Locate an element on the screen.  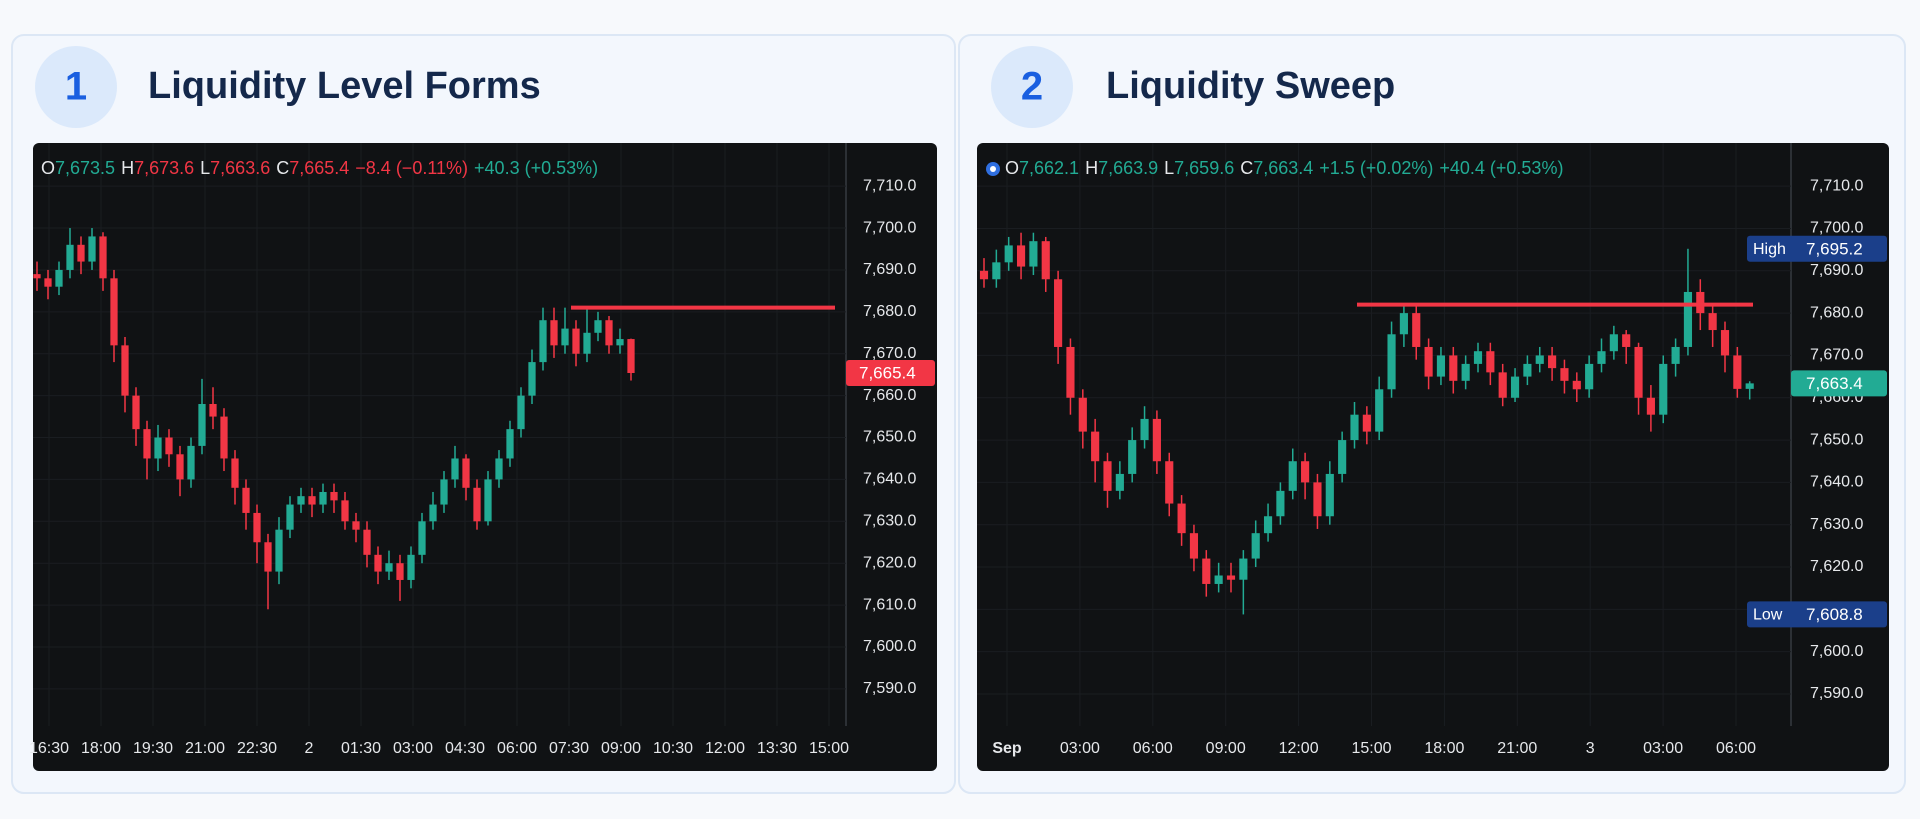
legend-item: +1.5 (+0.02%) is located at coordinates (1376, 168).